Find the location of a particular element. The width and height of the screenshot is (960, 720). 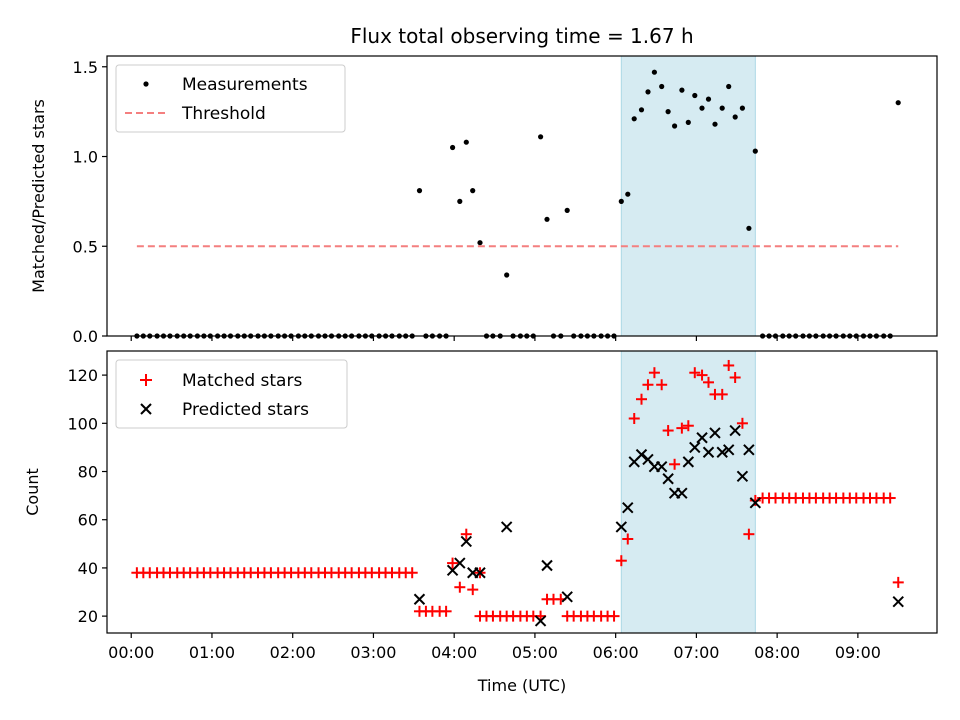

legend-predicted-label: Predicted stars is located at coordinates (245, 410).